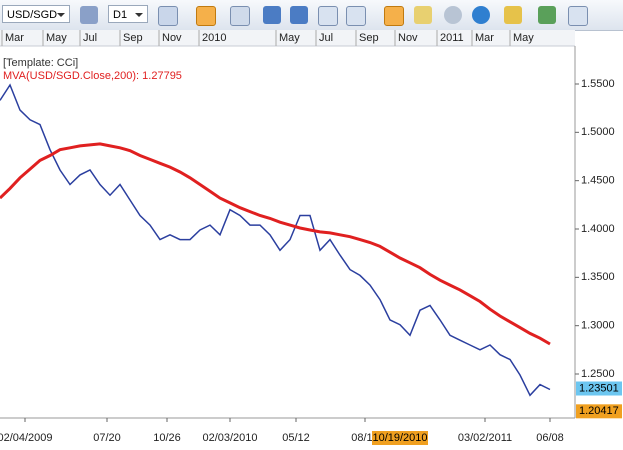 The height and width of the screenshot is (450, 623). I want to click on cursor-date-box, so click(400, 438).